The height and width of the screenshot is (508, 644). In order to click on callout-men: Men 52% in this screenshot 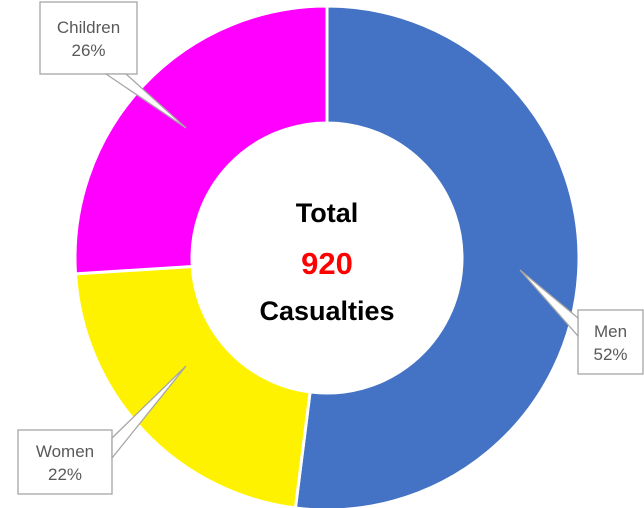, I will do `click(581, 322)`.